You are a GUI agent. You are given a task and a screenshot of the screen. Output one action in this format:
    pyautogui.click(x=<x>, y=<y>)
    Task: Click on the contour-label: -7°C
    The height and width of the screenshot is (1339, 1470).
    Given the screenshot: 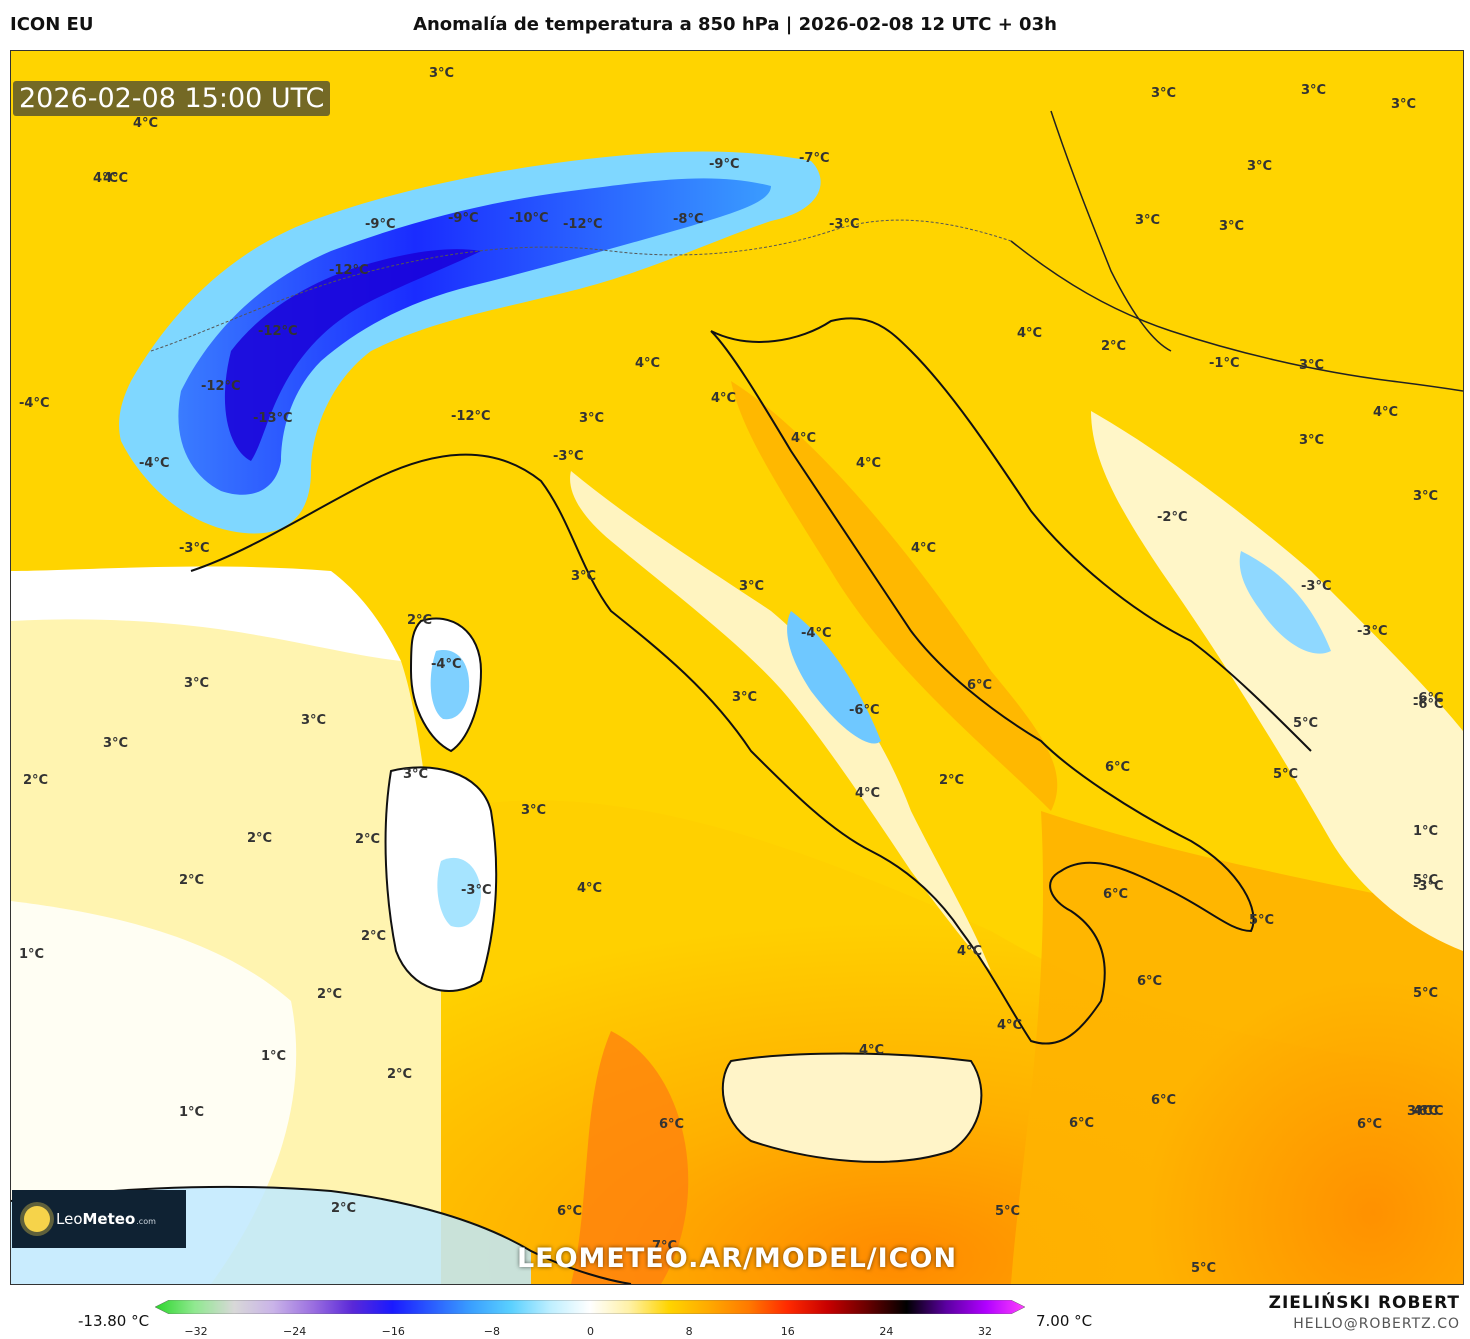 What is the action you would take?
    pyautogui.click(x=814, y=158)
    